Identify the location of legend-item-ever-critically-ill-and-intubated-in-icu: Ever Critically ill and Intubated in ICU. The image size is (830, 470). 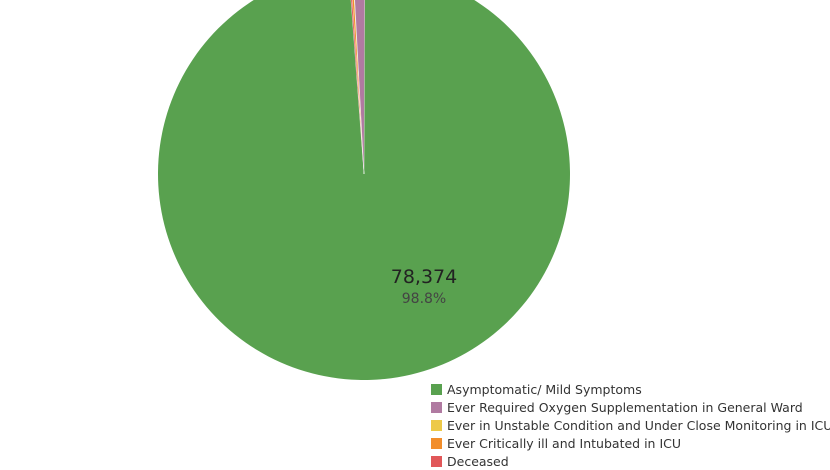
(630, 443).